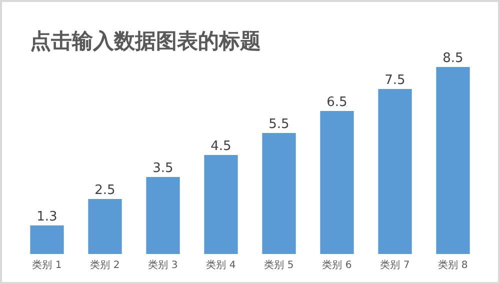 The width and height of the screenshot is (500, 284). What do you see at coordinates (105, 265) in the screenshot?
I see `x-tick-label: 类别 2` at bounding box center [105, 265].